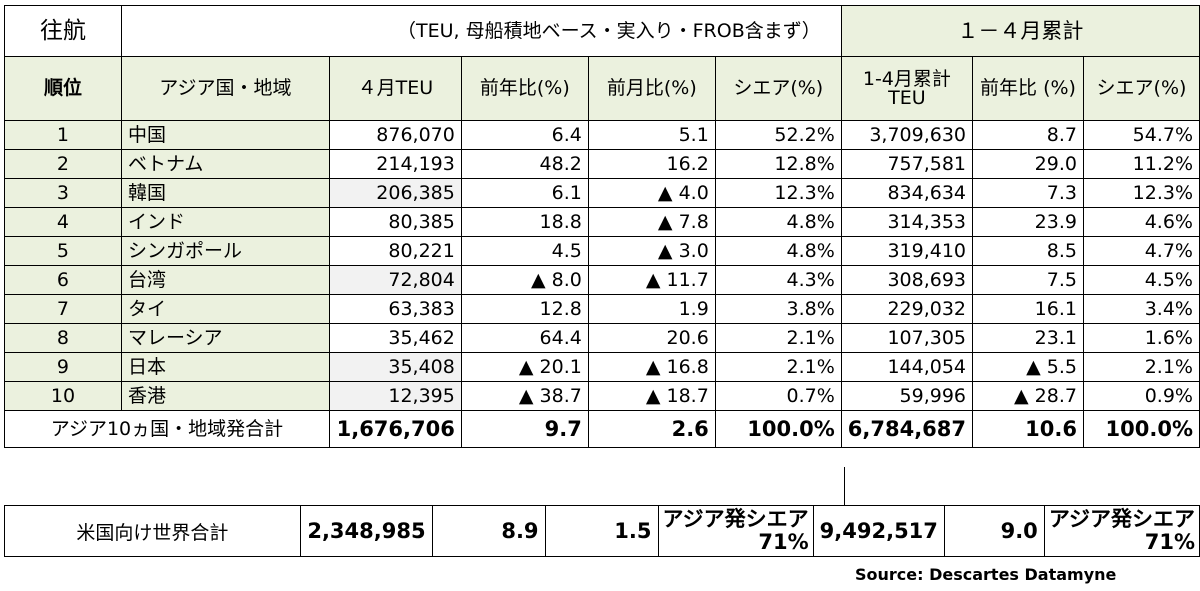  I want to click on cum-share-cell: 11.2%, so click(1141, 164).